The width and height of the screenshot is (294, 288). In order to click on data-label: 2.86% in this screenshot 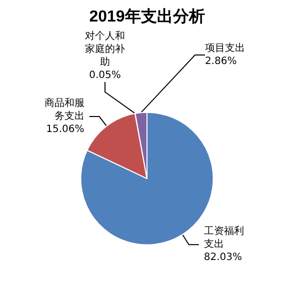, I will do `click(221, 61)`.